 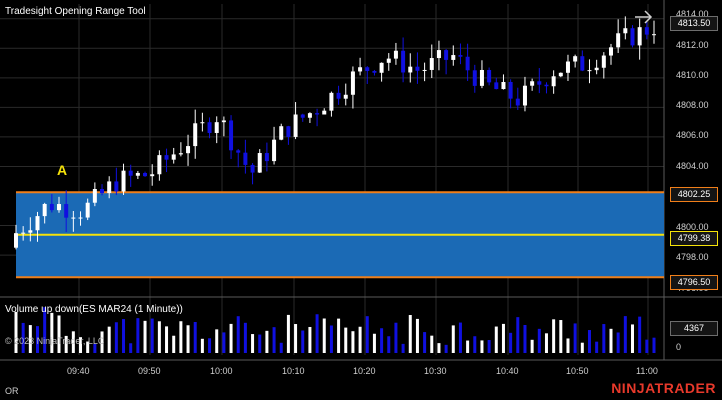 I want to click on time-tick: 10:00, so click(x=221, y=371).